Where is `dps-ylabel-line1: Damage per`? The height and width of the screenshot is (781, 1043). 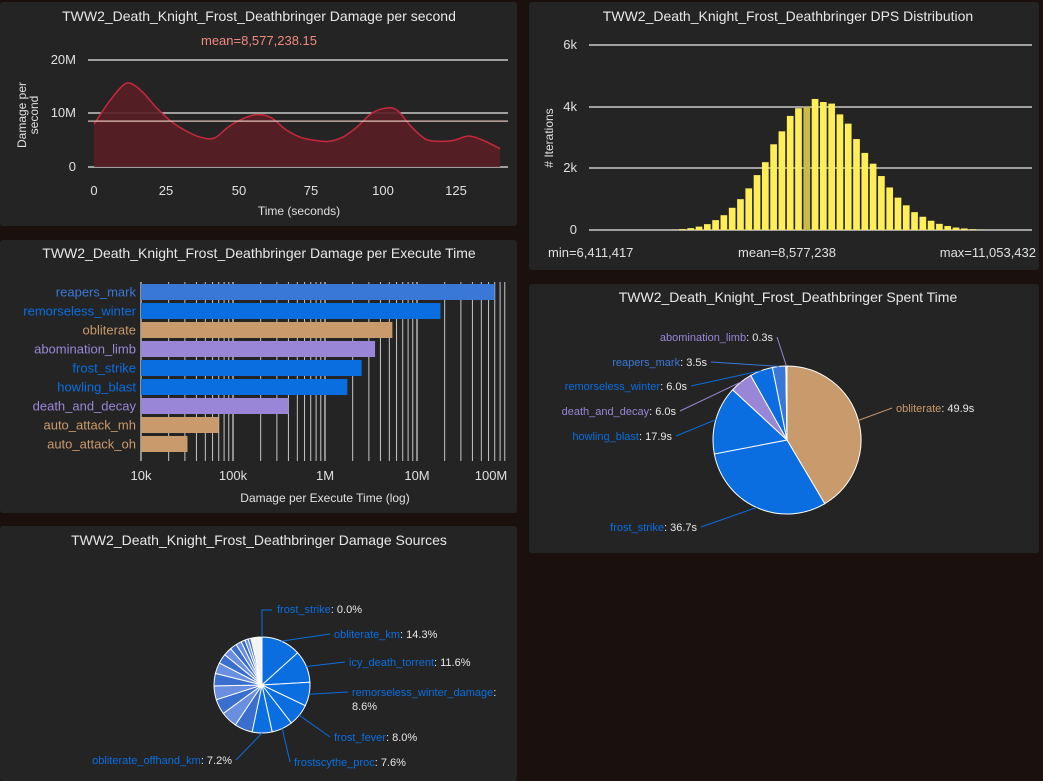 dps-ylabel-line1: Damage per is located at coordinates (22, 115).